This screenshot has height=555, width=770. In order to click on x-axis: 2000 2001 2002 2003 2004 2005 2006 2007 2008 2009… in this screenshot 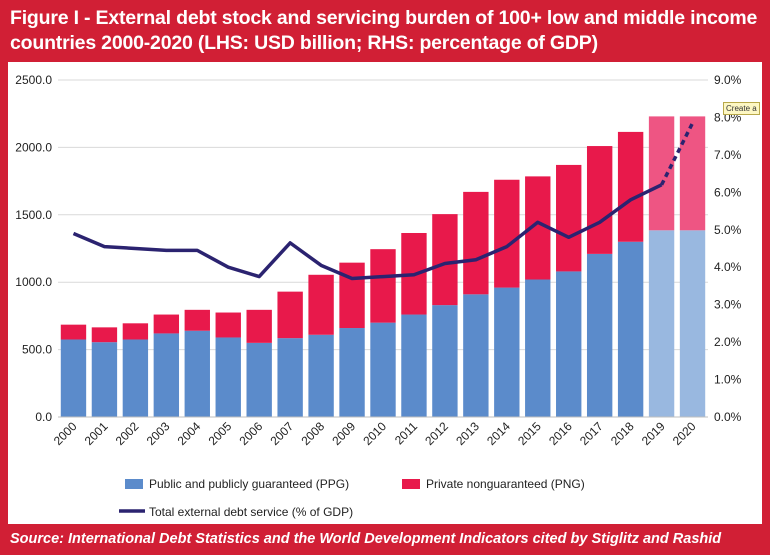, I will do `click(379, 432)`.